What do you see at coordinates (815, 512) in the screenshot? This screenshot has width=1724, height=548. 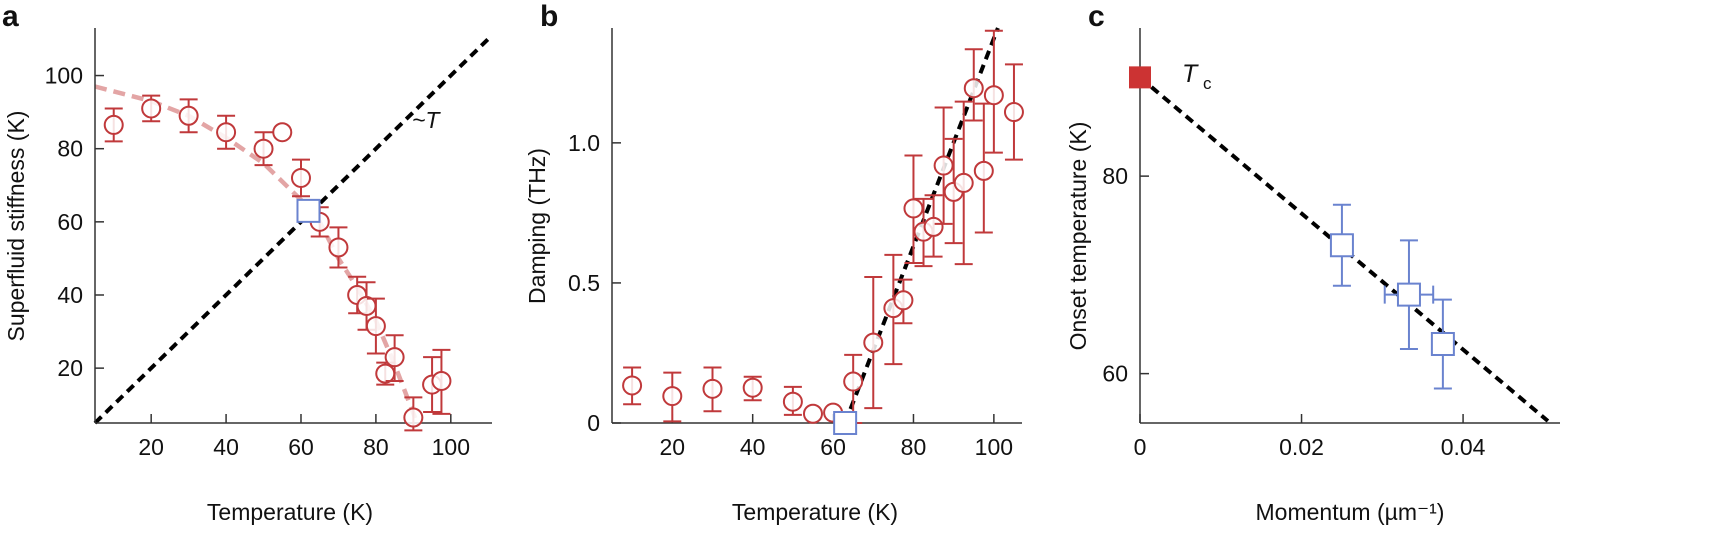 I see `panel-b-x-title: Temperature (K)` at bounding box center [815, 512].